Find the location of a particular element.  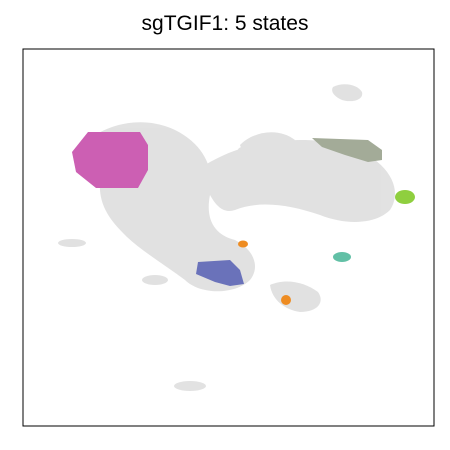

state-cluster-grey-green is located at coordinates (347, 150).